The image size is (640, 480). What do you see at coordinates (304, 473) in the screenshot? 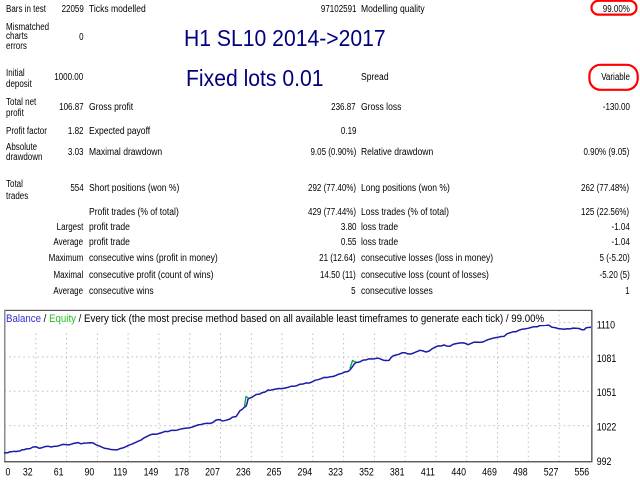
I see `svg-text: 294` at bounding box center [304, 473].